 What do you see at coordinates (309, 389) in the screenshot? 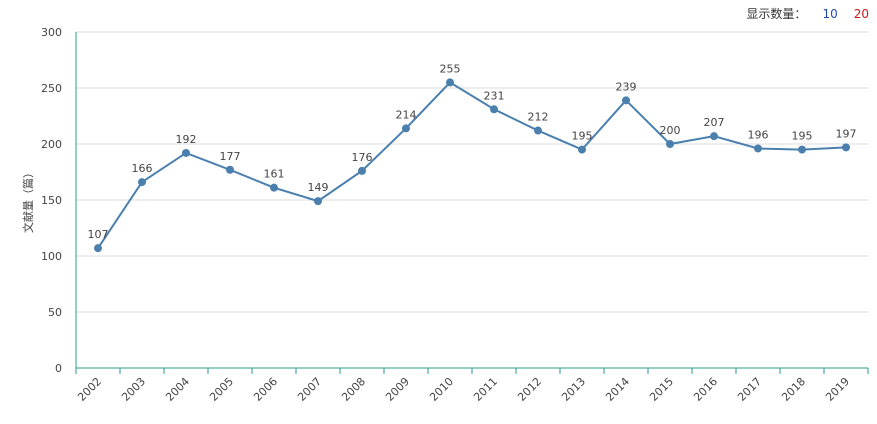
I see `x-tick-label: 2007` at bounding box center [309, 389].